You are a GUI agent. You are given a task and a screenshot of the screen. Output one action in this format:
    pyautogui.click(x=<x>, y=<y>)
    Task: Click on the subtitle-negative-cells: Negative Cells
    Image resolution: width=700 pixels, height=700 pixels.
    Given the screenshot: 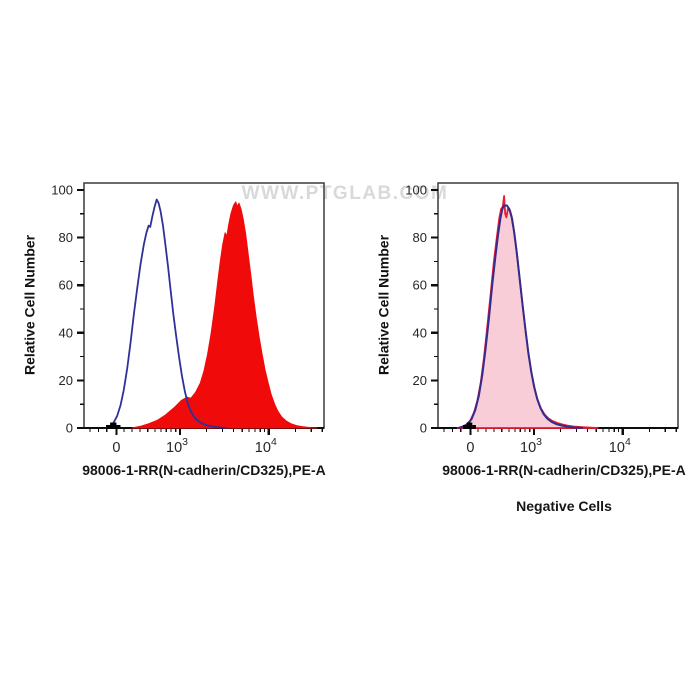 What is the action you would take?
    pyautogui.click(x=564, y=506)
    